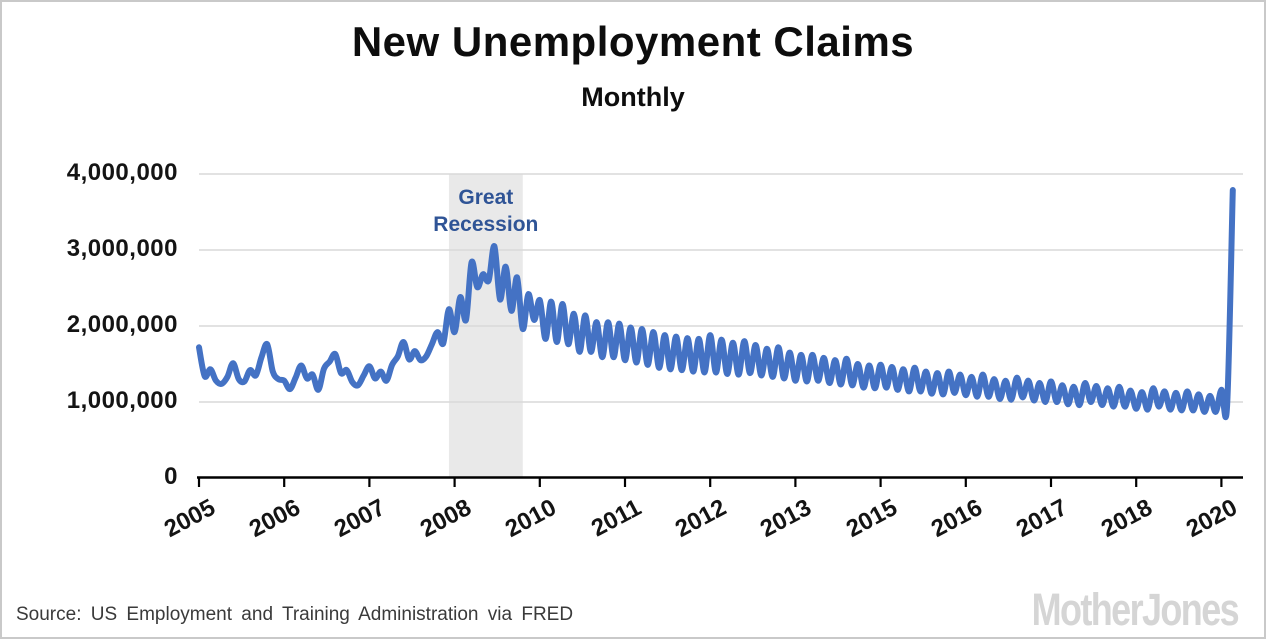 The image size is (1266, 639). Describe the element at coordinates (486, 211) in the screenshot. I see `recession-annotation: Great Recession` at that location.